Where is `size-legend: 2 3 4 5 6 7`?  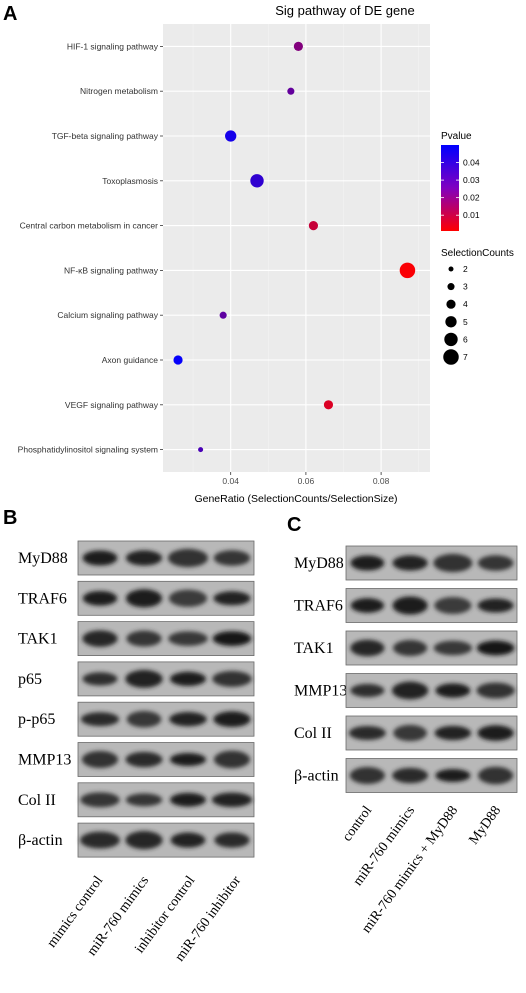 size-legend: 2 3 4 5 6 7 is located at coordinates (455, 314).